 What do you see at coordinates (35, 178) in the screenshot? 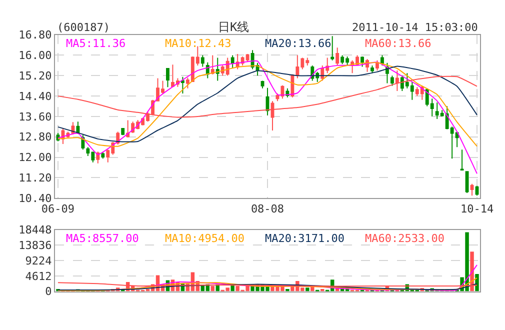
I see `y-tick-label: 11.20` at bounding box center [35, 178].